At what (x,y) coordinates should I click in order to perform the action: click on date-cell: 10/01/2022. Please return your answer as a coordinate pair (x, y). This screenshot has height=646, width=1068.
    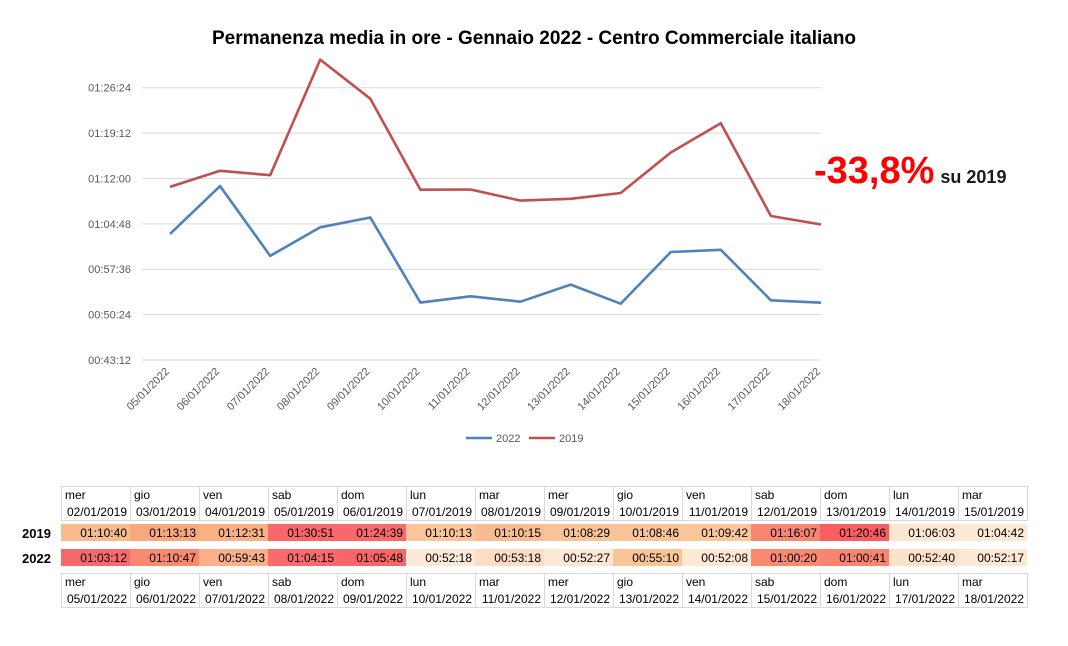
    Looking at the image, I should click on (441, 599).